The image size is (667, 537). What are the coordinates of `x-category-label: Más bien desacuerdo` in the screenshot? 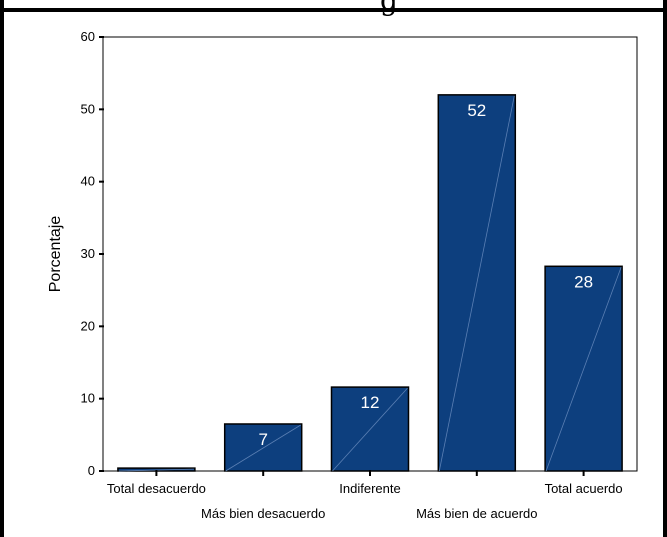 It's located at (263, 513).